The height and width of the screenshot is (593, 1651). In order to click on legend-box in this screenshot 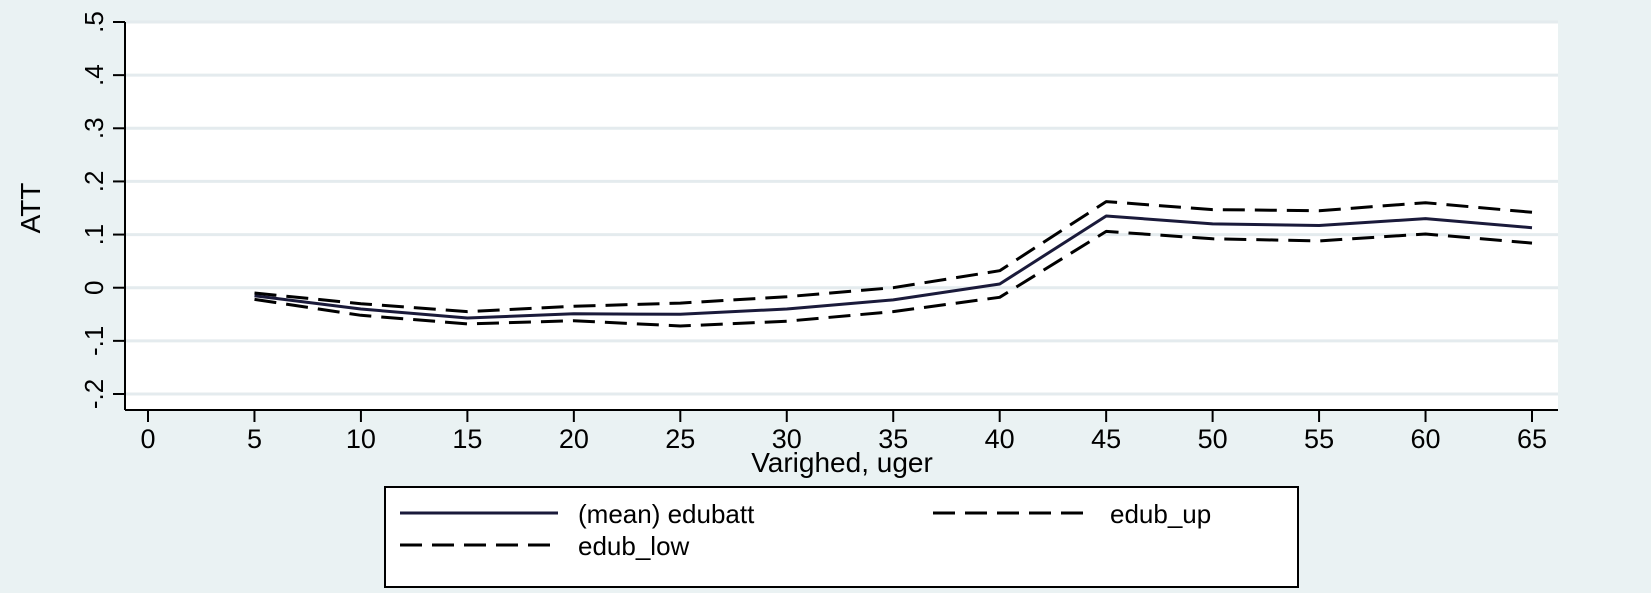, I will do `click(841, 537)`.